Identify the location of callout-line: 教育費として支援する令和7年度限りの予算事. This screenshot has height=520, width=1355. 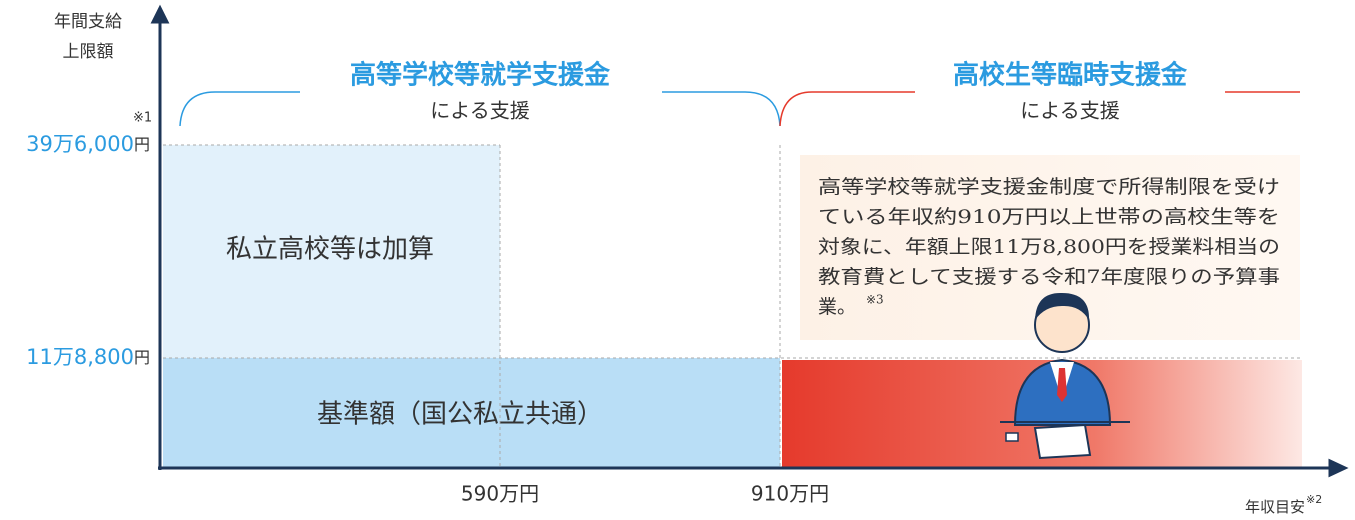
(1049, 277).